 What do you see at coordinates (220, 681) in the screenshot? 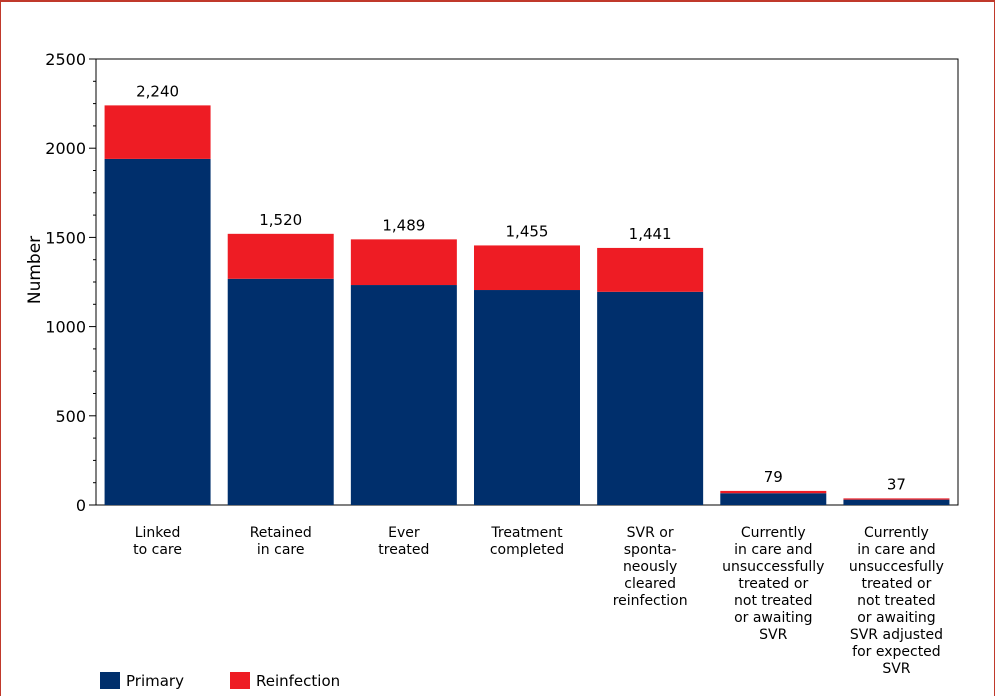
I see `legend: Primary Reinfection` at bounding box center [220, 681].